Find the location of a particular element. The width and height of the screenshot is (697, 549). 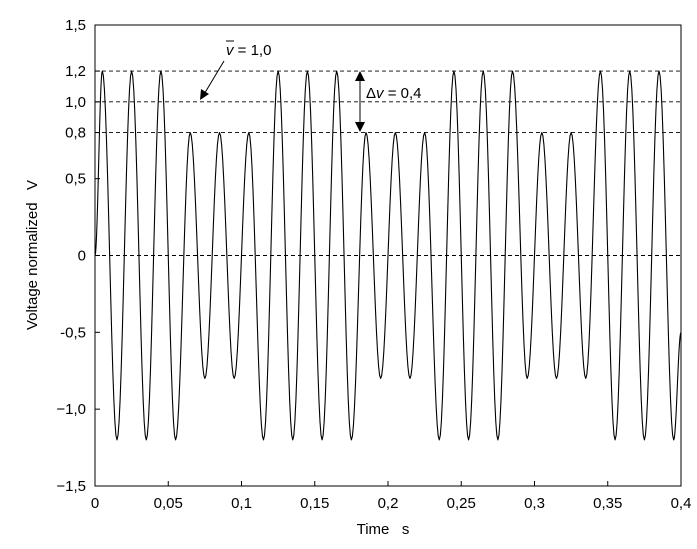

x-tick-label: 0,25 is located at coordinates (461, 503).